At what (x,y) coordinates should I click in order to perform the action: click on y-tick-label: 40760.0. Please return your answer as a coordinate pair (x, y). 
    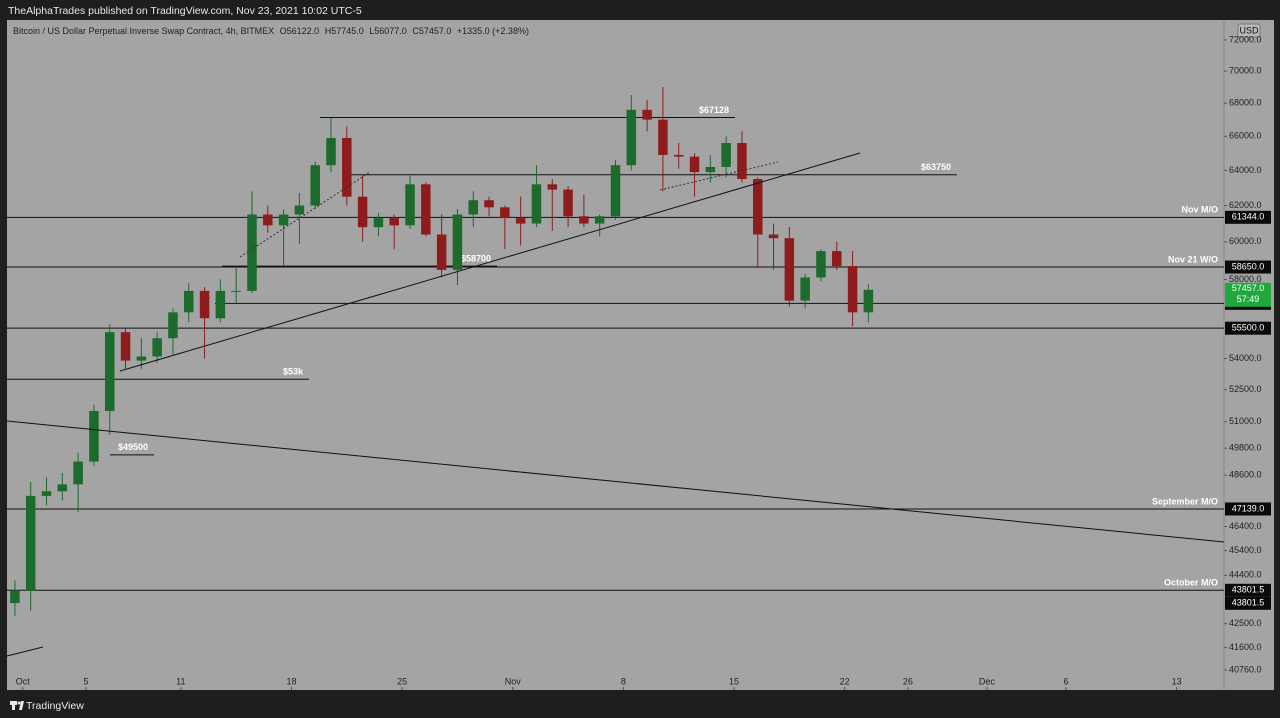
    Looking at the image, I should click on (1245, 669).